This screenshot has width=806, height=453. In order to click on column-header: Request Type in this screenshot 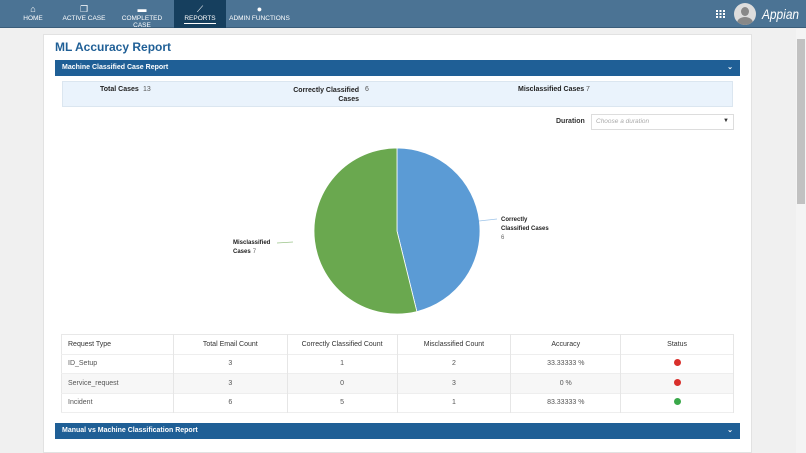, I will do `click(117, 344)`.